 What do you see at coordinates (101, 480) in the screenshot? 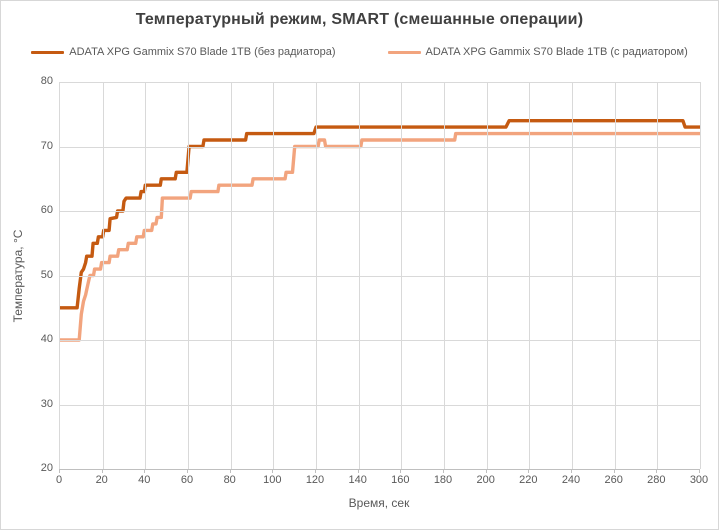
I see `x-tick-label: 20` at bounding box center [101, 480].